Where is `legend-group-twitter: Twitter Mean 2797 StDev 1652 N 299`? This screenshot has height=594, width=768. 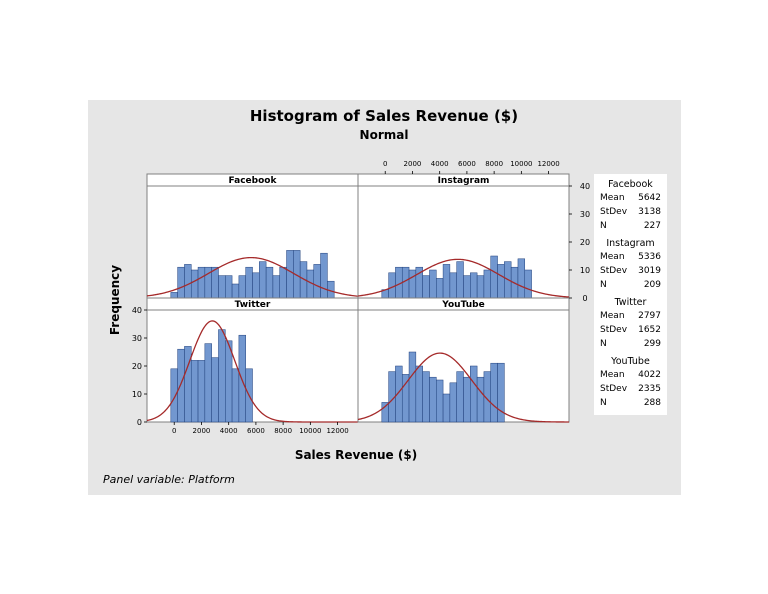
legend-group-twitter: Twitter Mean 2797 StDev 1652 N 299 is located at coordinates (630, 323).